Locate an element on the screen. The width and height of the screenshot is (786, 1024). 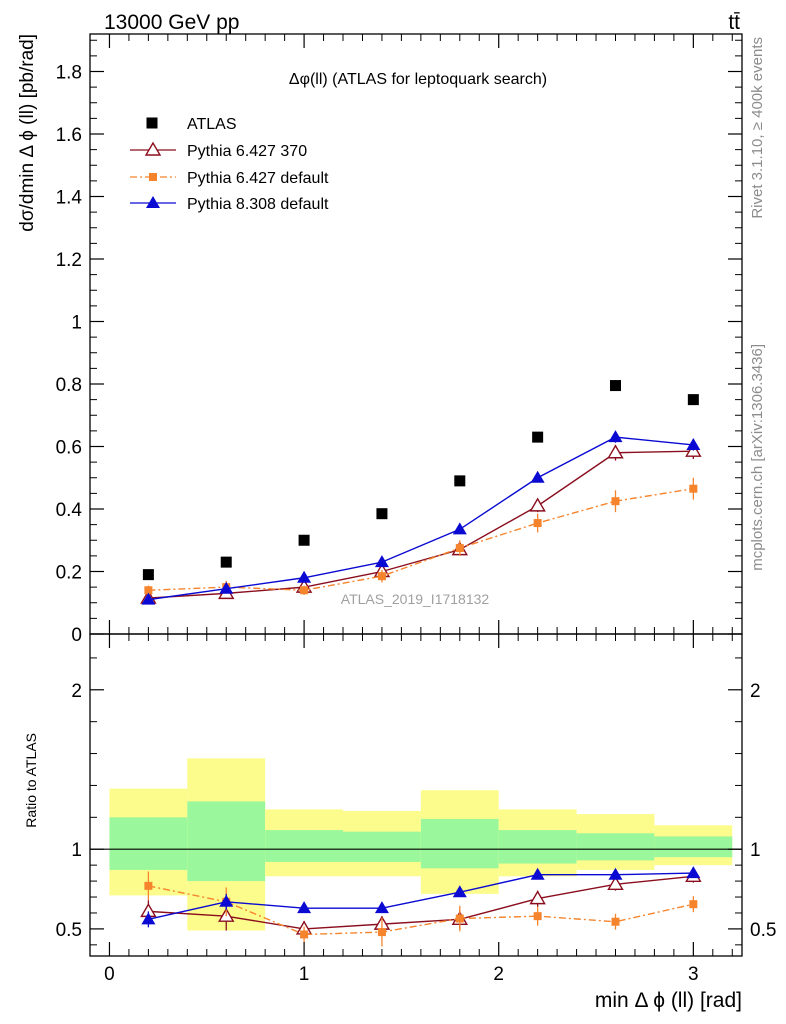
y-tick-label: 0.5 is located at coordinates (69, 930).